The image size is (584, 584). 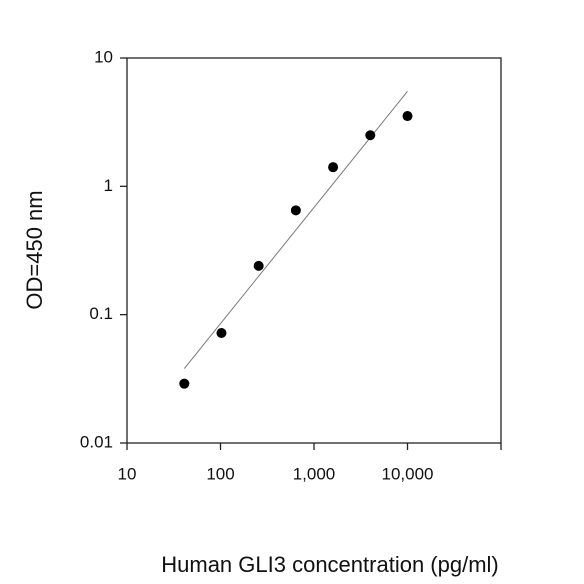 I want to click on x-tick-label: 100, so click(x=220, y=473).